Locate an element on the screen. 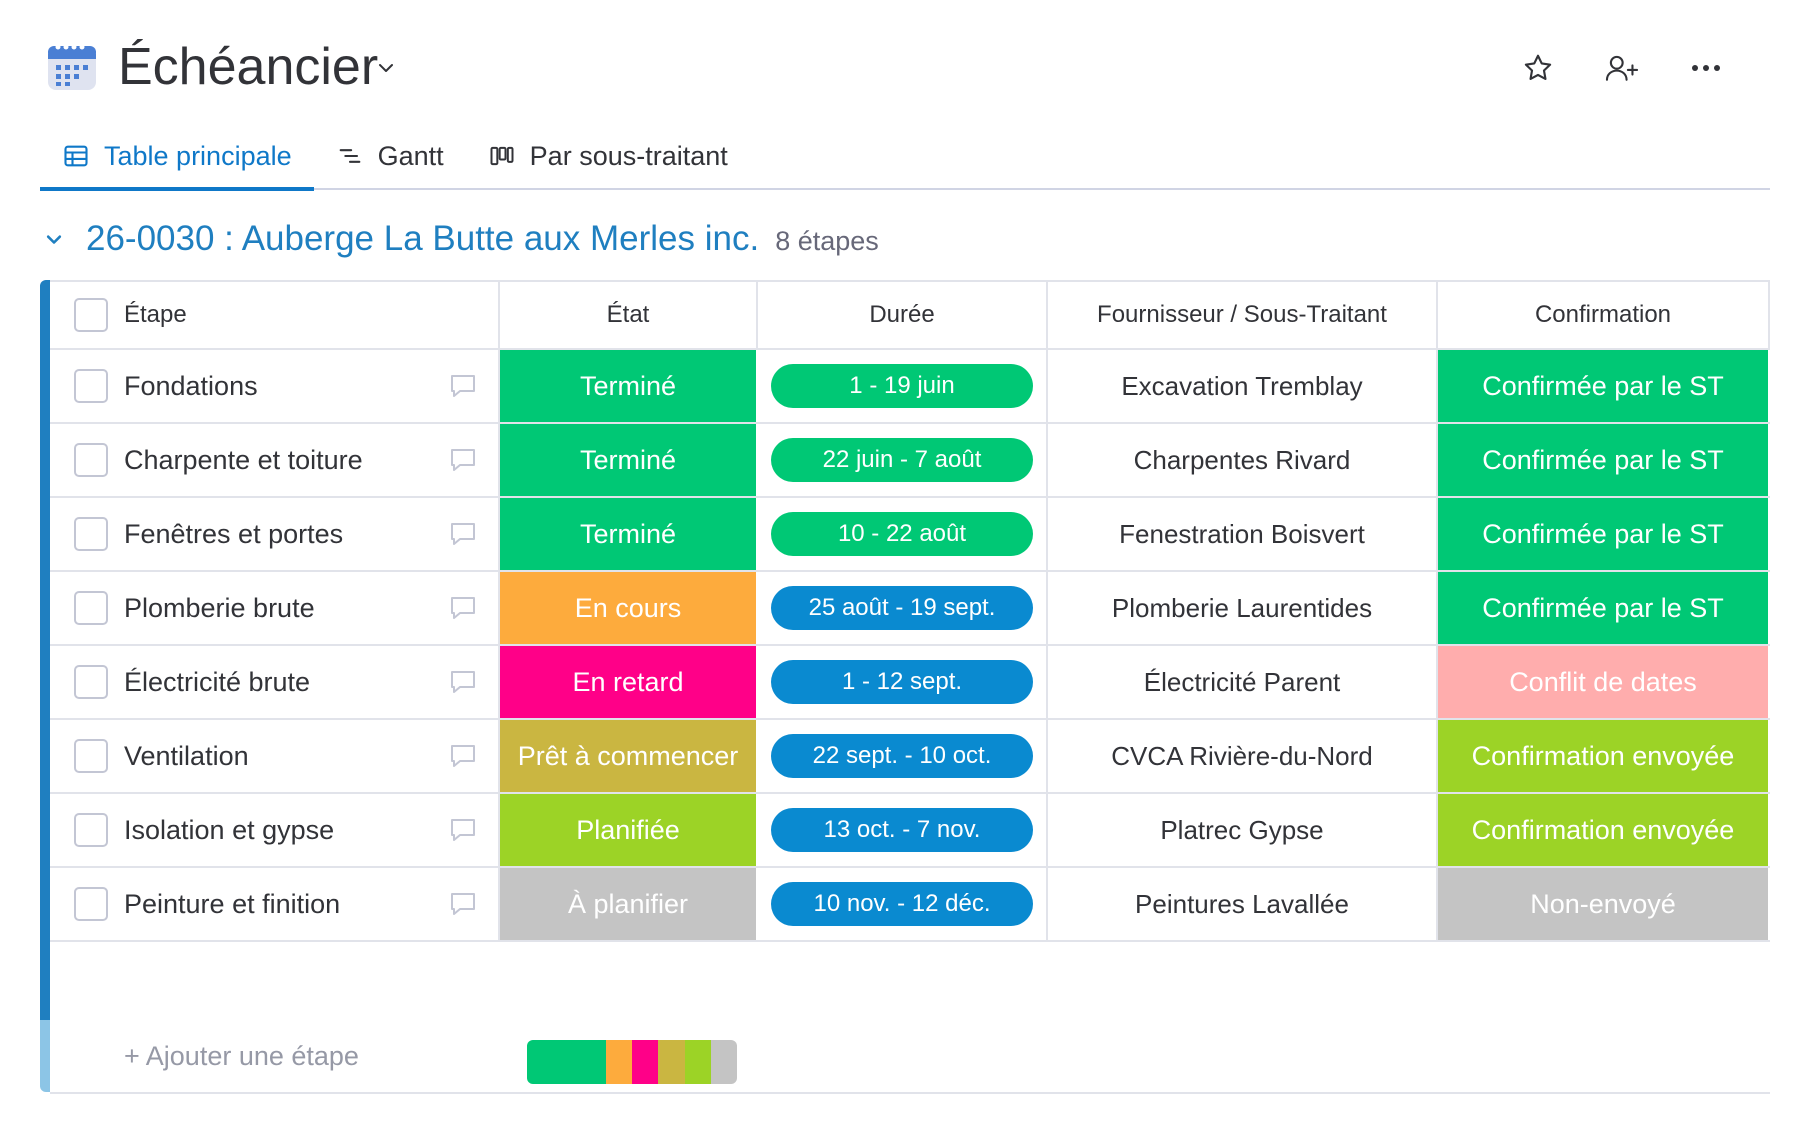 This screenshot has height=1126, width=1800. supplier-cell: Platrec Gypse is located at coordinates (1243, 830).